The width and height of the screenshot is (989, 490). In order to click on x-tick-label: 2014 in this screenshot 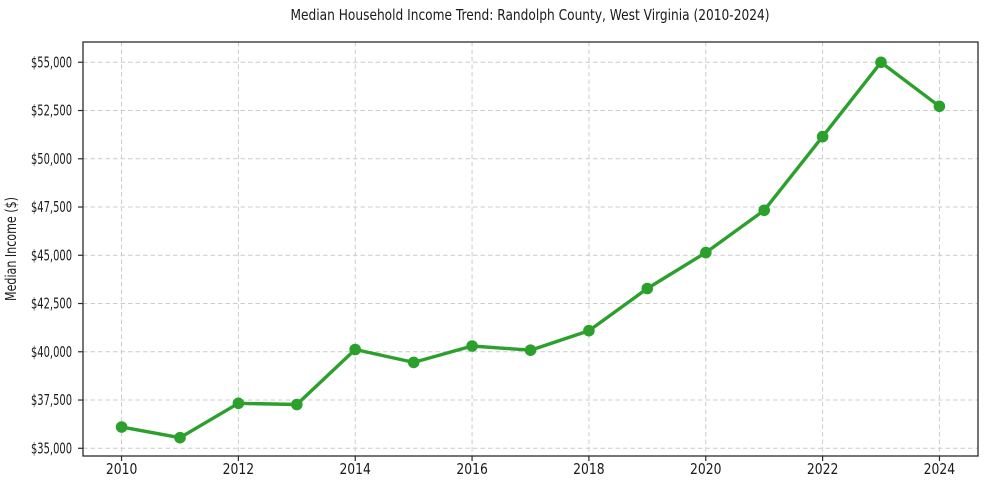, I will do `click(355, 469)`.